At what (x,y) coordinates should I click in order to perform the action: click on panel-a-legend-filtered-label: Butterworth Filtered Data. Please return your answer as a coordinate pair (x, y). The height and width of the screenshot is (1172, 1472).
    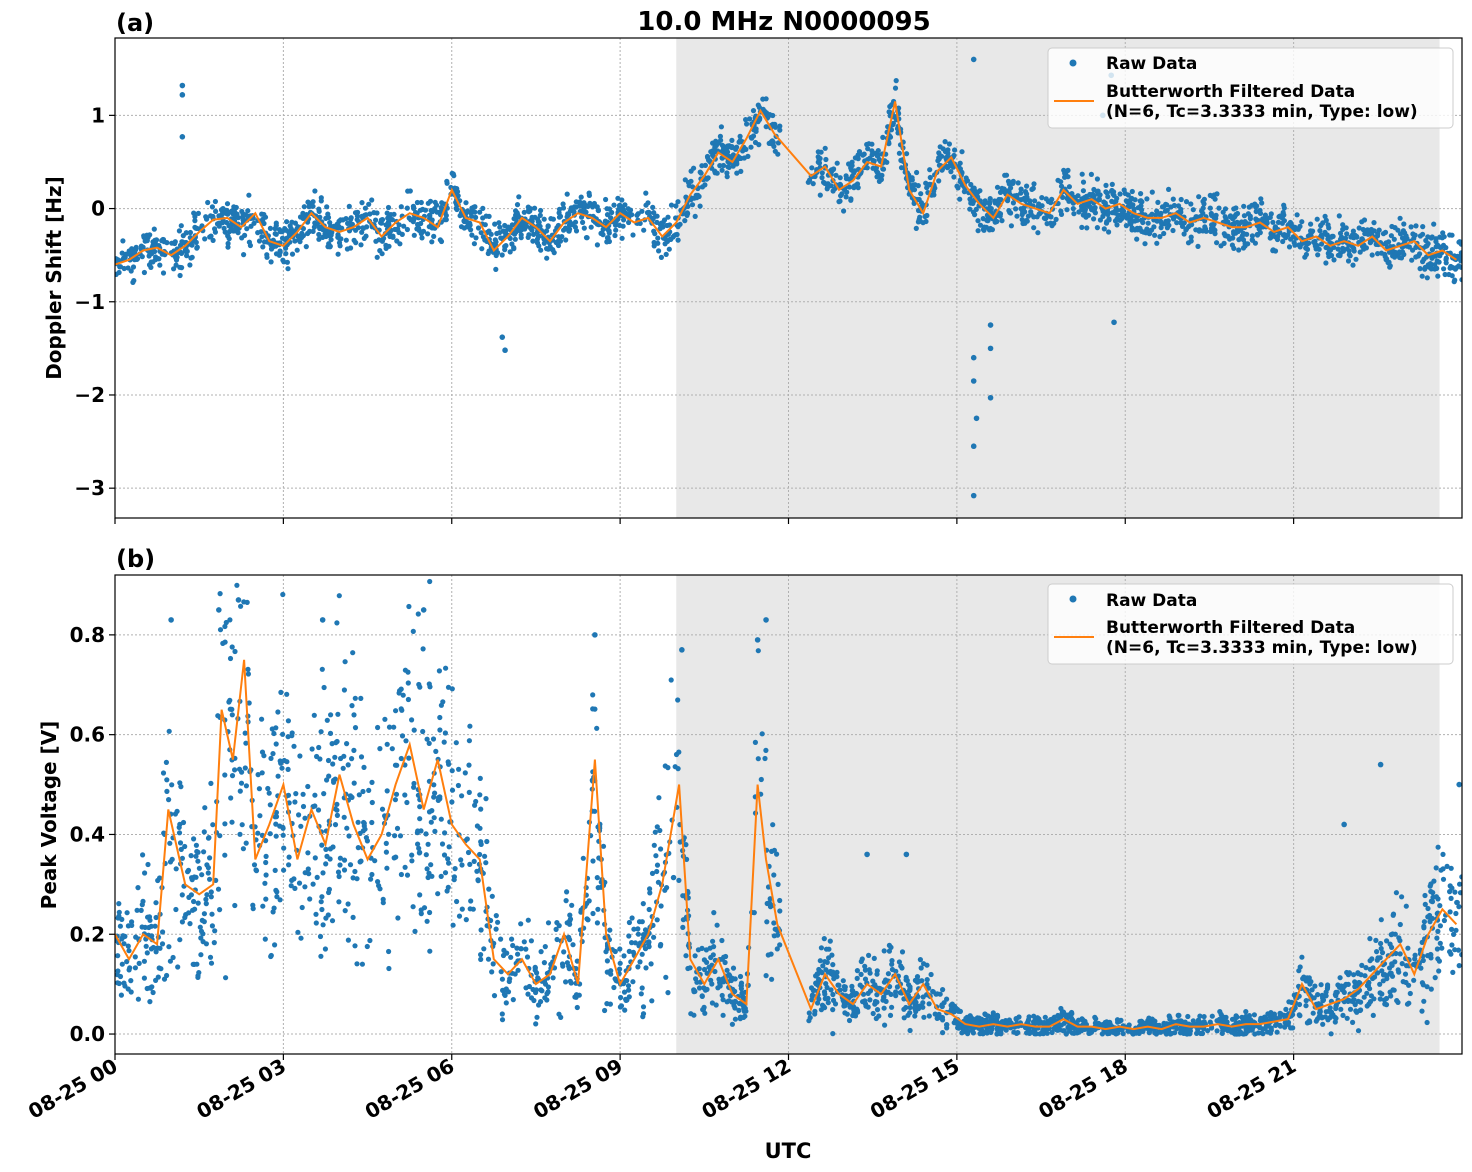
    Looking at the image, I should click on (1230, 92).